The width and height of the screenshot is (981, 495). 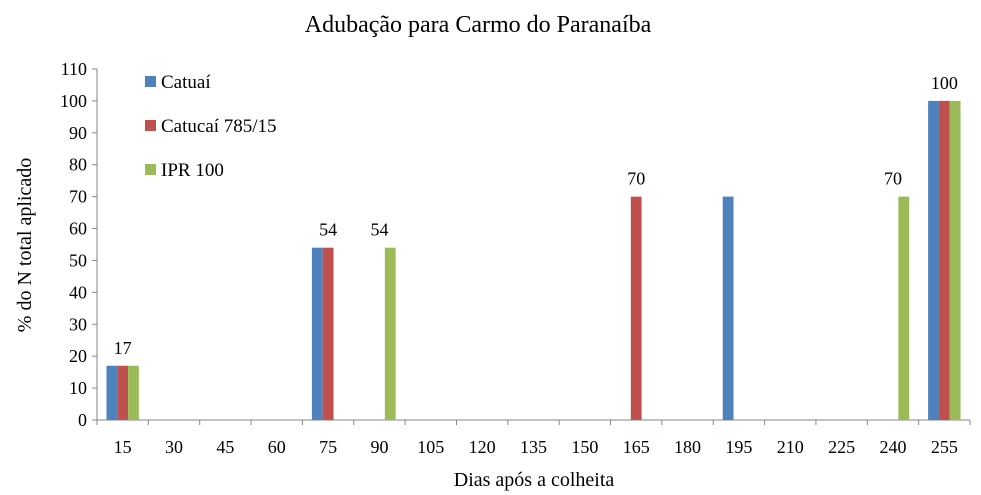 I want to click on y-tick-label: 90, so click(x=78, y=133).